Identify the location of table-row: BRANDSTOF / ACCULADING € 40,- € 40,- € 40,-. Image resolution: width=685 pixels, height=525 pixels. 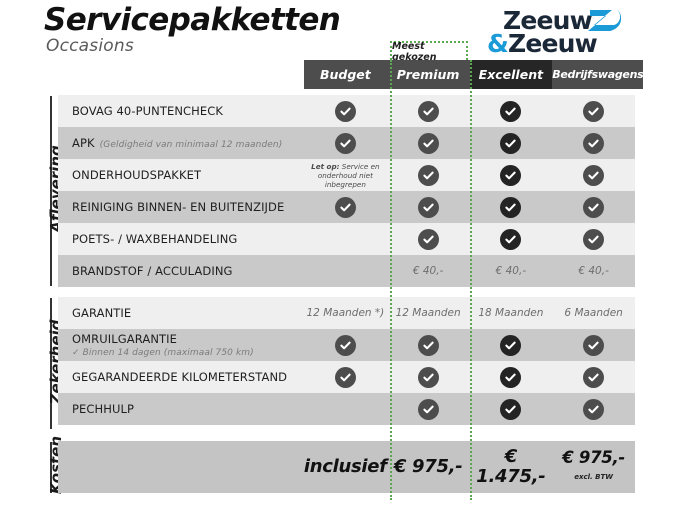
(346, 271).